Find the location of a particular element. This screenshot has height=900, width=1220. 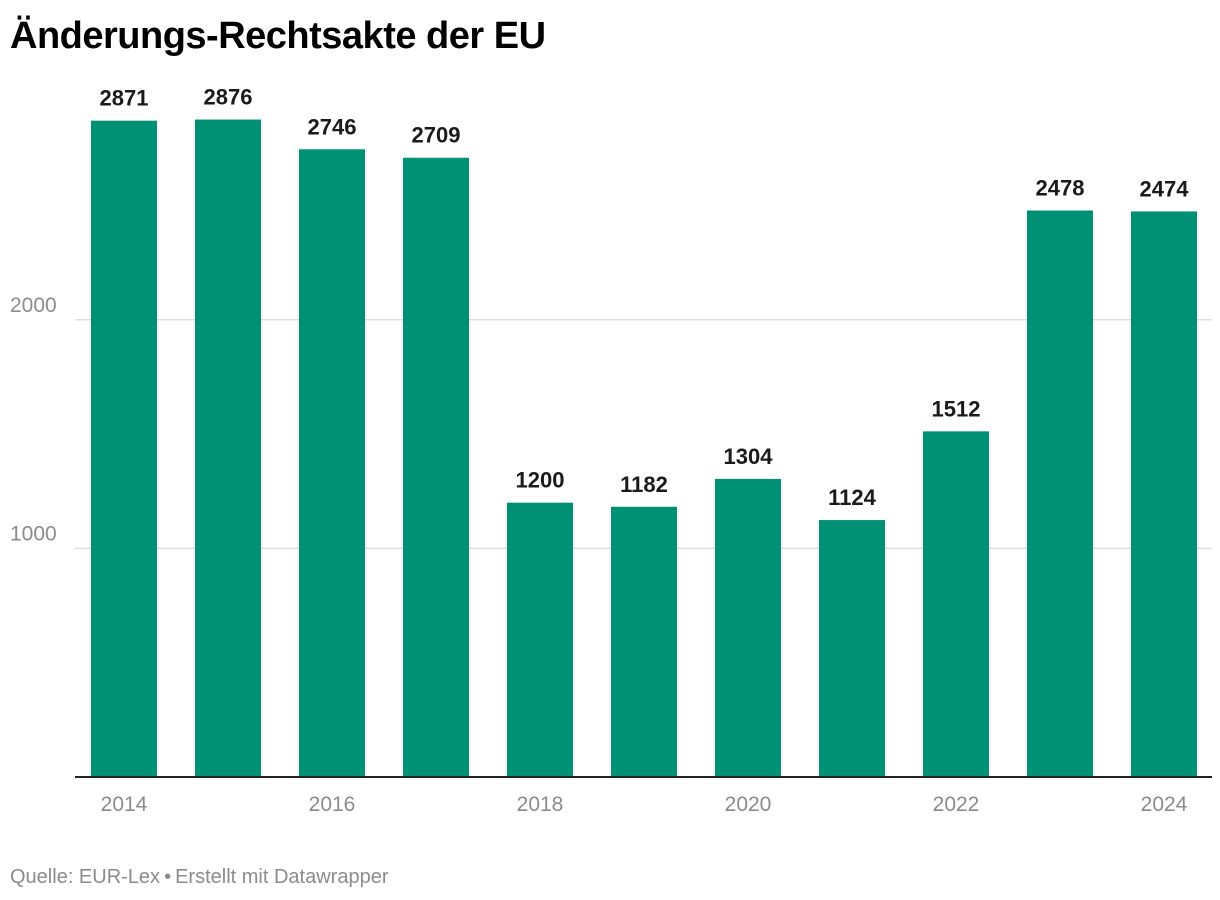

footer: Quelle: EUR-Lex • Erstellt mit Datawrapper is located at coordinates (199, 877).